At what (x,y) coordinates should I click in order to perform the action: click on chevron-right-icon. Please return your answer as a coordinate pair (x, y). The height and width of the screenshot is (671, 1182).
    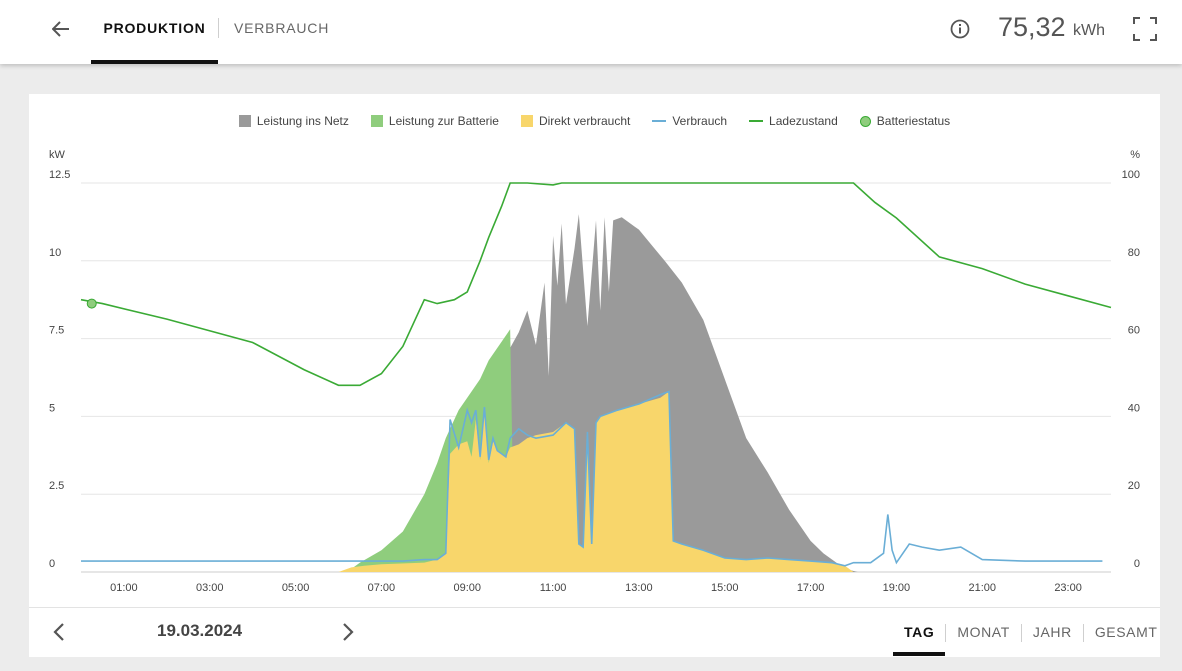
    Looking at the image, I should click on (348, 632).